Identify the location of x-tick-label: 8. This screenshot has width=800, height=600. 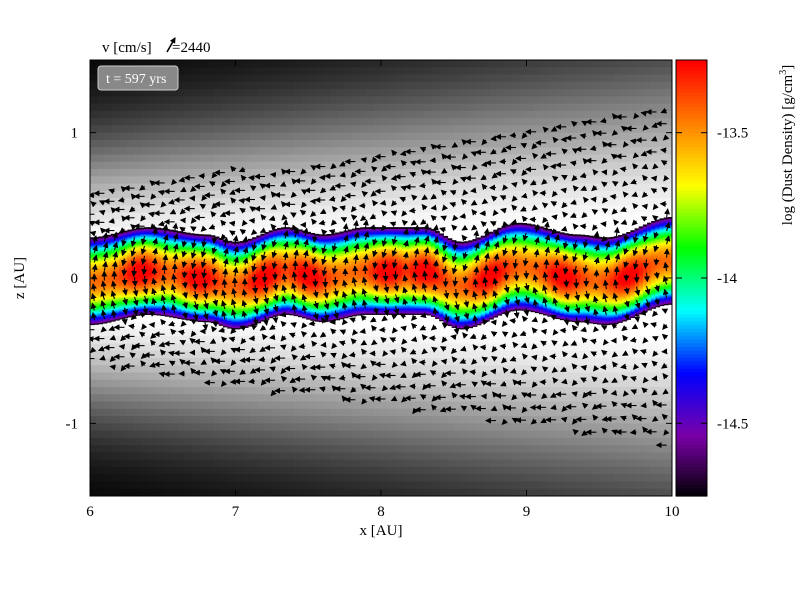
(381, 512).